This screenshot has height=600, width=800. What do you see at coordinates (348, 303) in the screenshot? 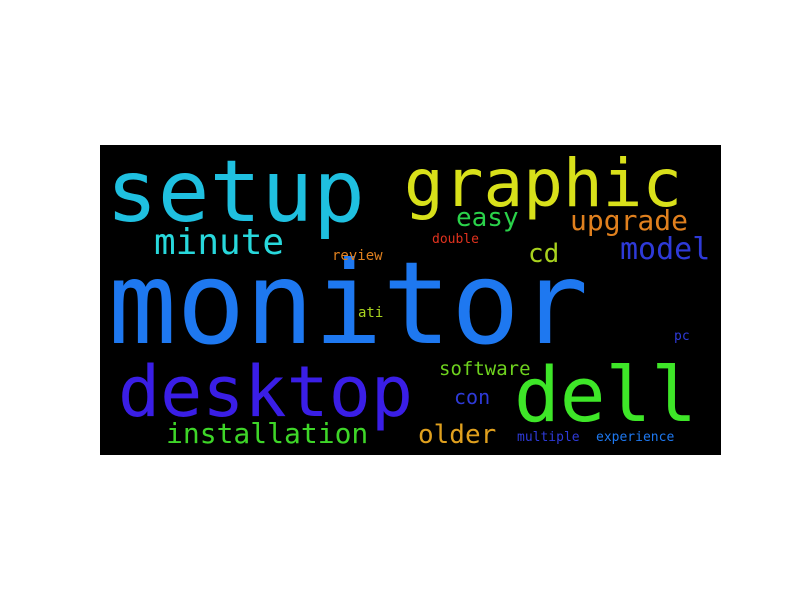
I see `word-monitor: monitor` at bounding box center [348, 303].